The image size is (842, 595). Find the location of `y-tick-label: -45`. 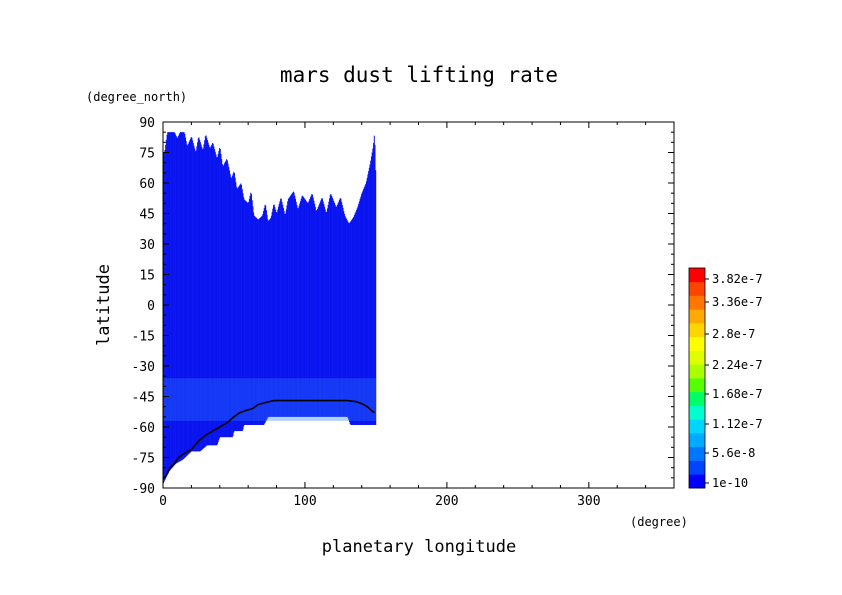

y-tick-label: -45 is located at coordinates (143, 398).